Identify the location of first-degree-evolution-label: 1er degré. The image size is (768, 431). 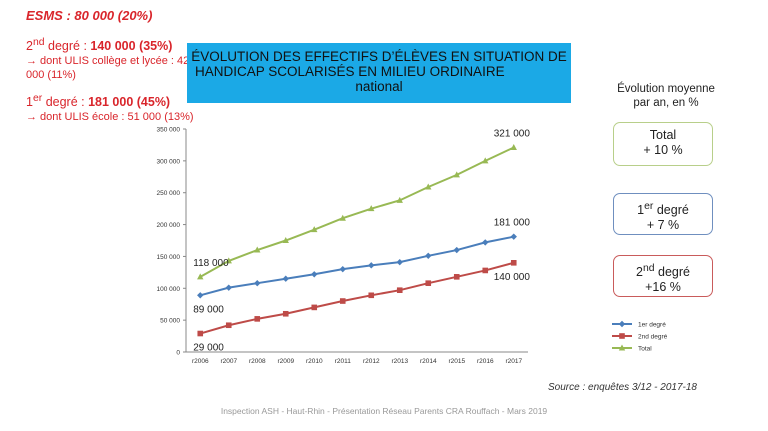
(663, 208).